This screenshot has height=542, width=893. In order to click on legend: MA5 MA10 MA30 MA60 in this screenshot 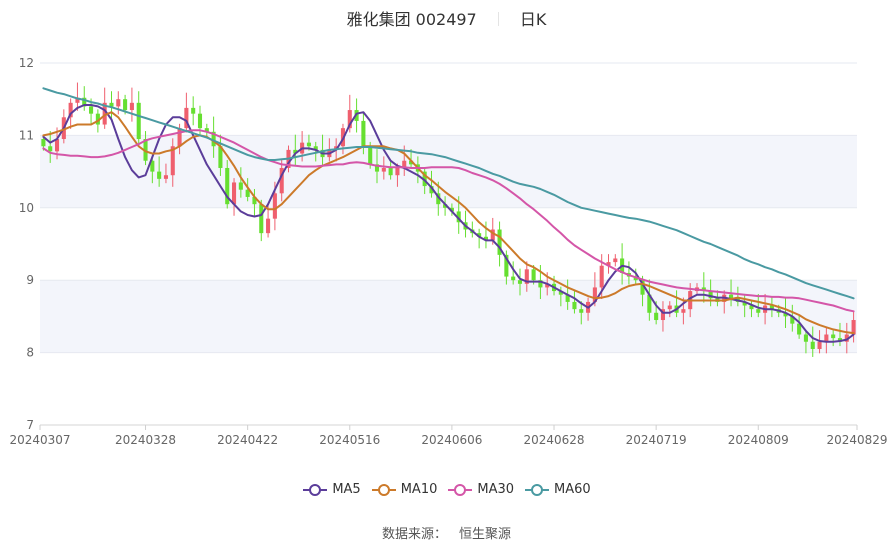, I will do `click(446, 491)`.